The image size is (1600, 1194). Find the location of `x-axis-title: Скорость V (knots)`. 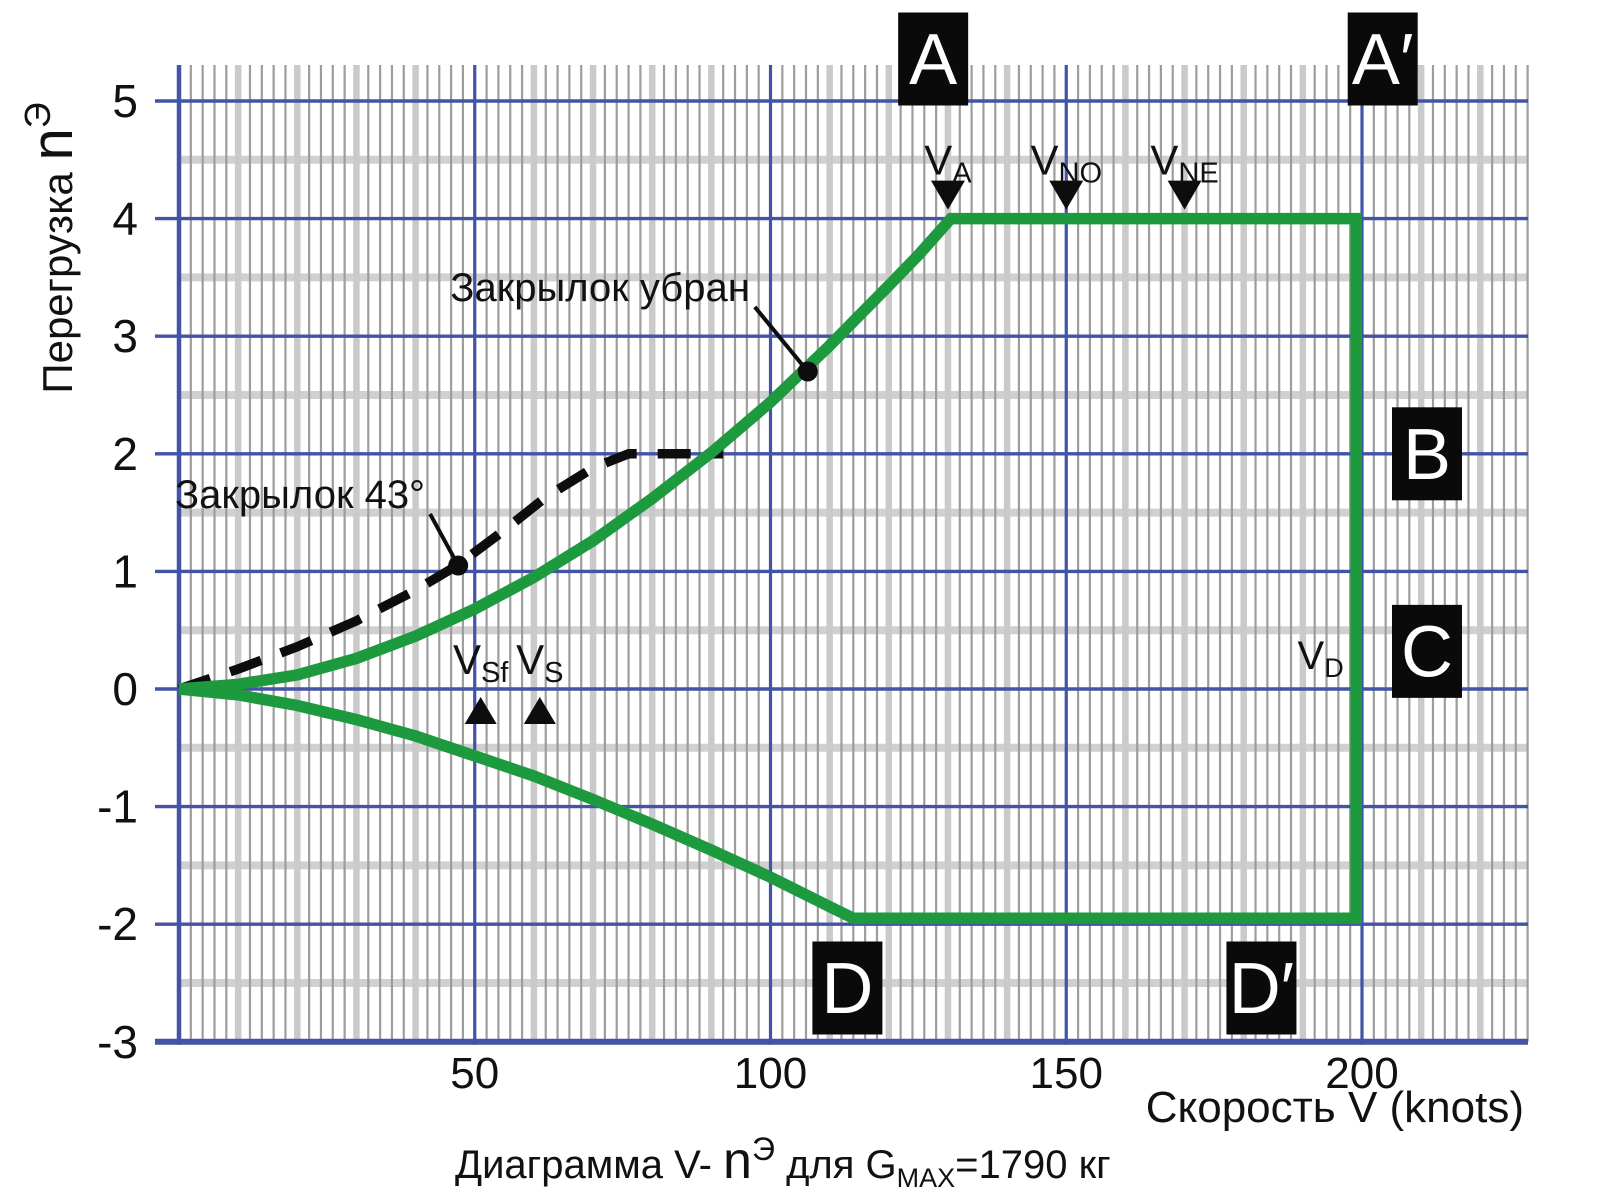

x-axis-title: Скорость V (knots) is located at coordinates (1335, 1107).